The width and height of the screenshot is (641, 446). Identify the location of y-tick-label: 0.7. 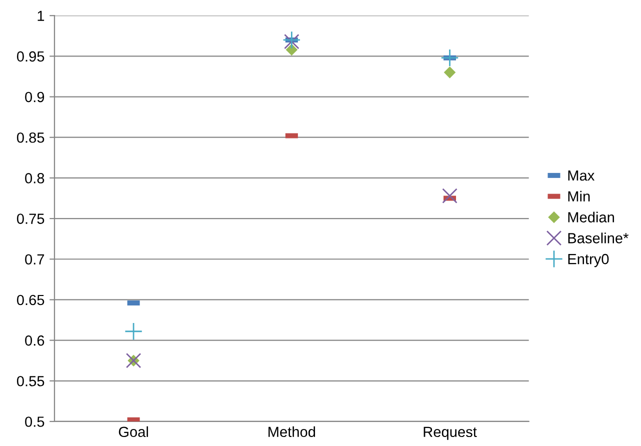
(34, 259).